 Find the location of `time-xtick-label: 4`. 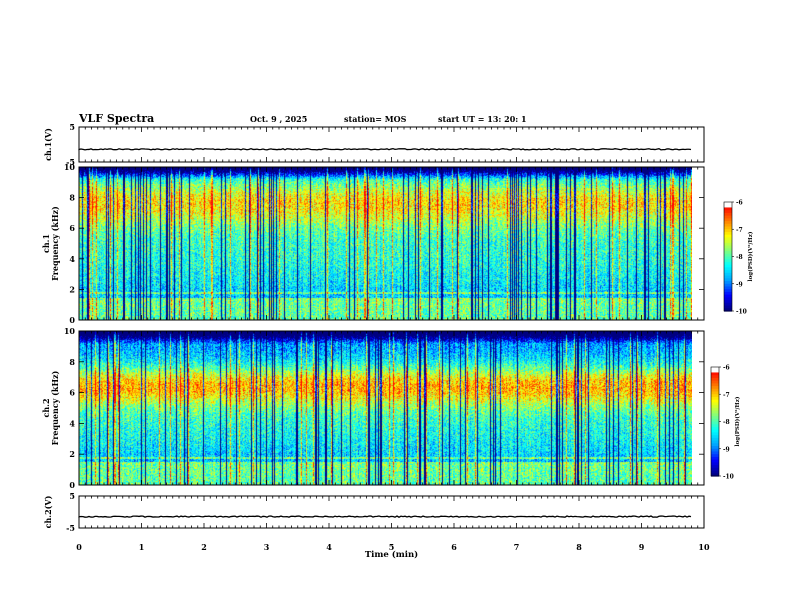

time-xtick-label: 4 is located at coordinates (329, 547).